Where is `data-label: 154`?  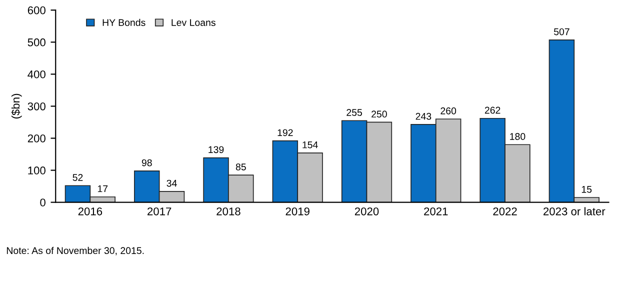 data-label: 154 is located at coordinates (310, 144).